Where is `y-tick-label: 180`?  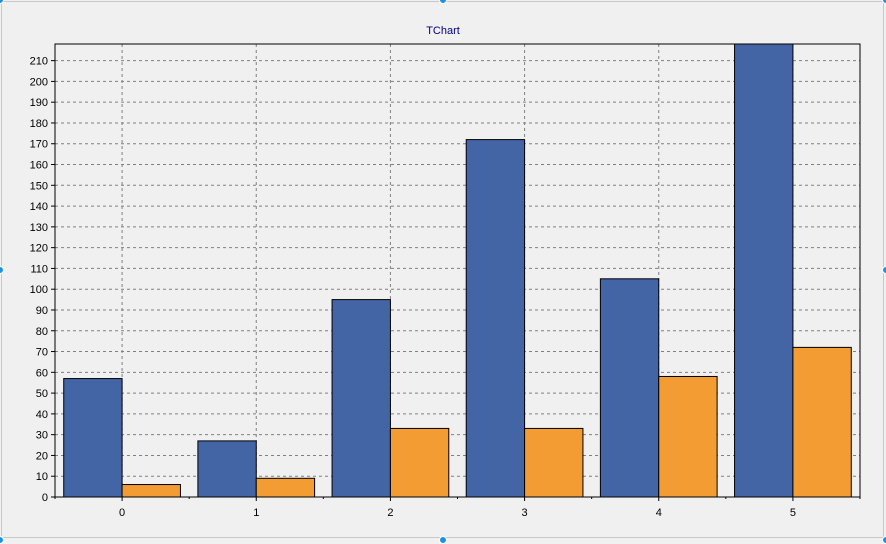
y-tick-label: 180 is located at coordinates (39, 124).